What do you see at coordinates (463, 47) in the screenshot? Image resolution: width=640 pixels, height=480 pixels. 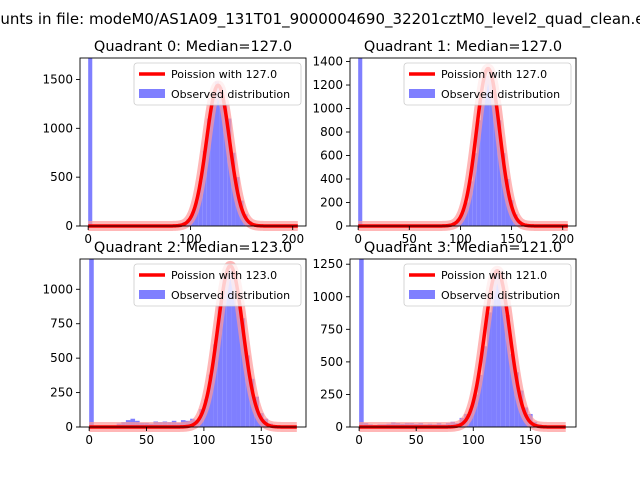 I see `subplot-title: Quadrant 1: Median=127.0` at bounding box center [463, 47].